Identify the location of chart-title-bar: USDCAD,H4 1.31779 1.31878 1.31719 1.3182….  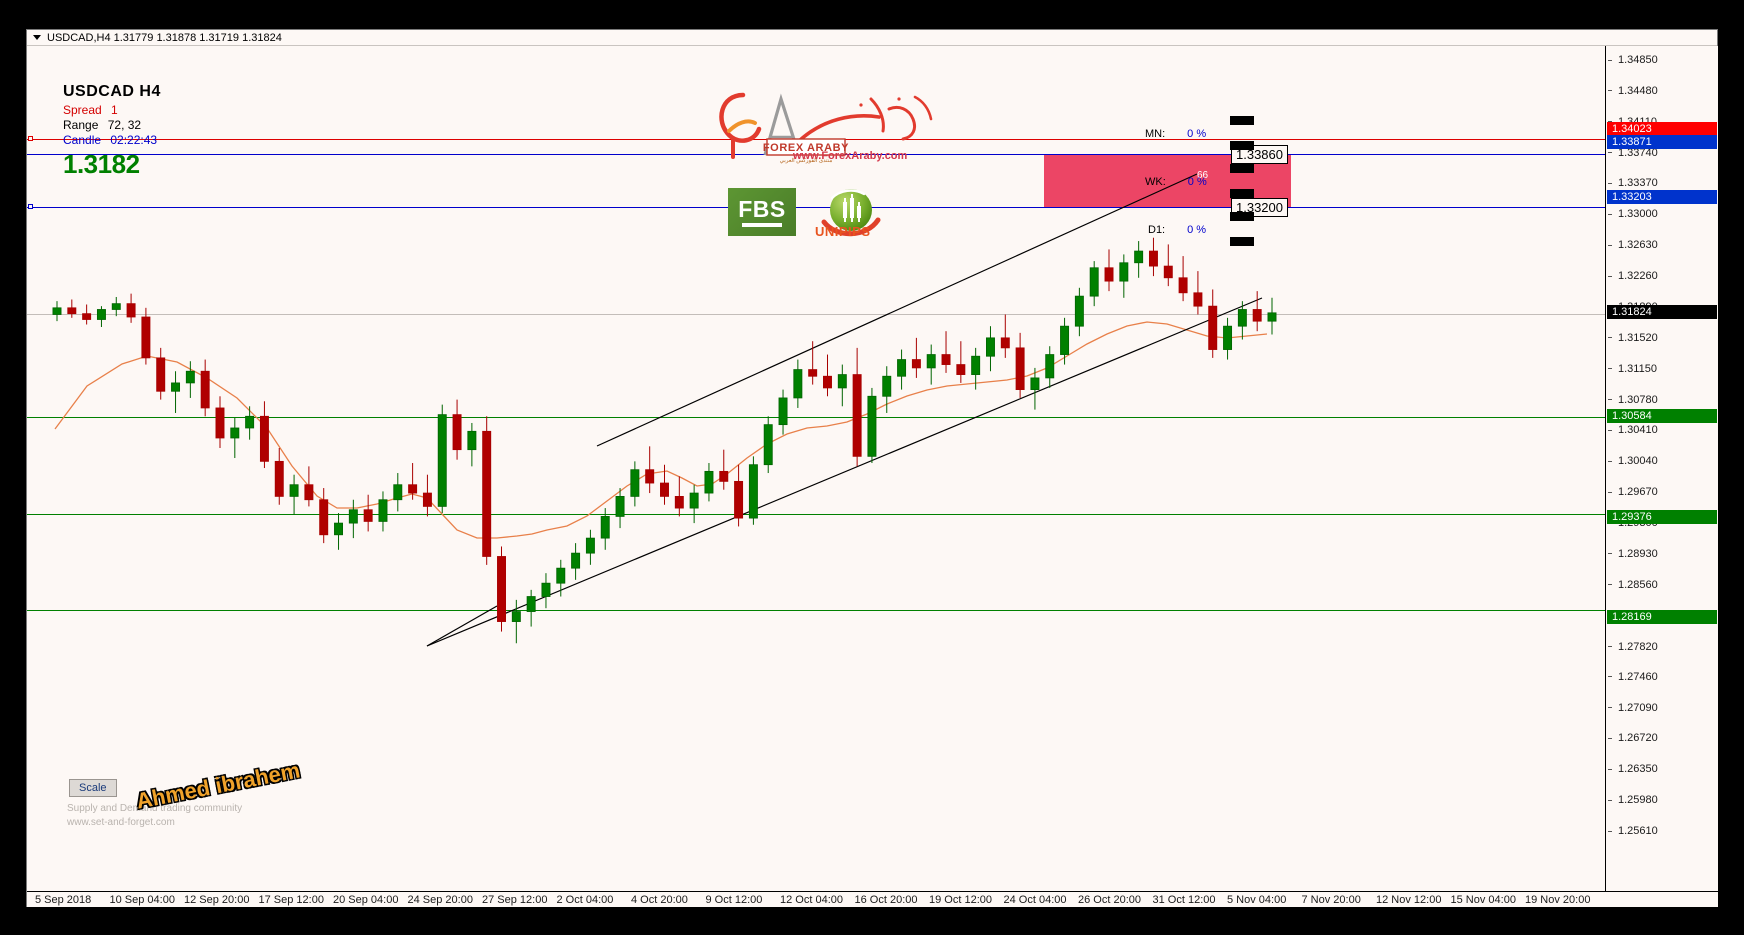
(872, 38).